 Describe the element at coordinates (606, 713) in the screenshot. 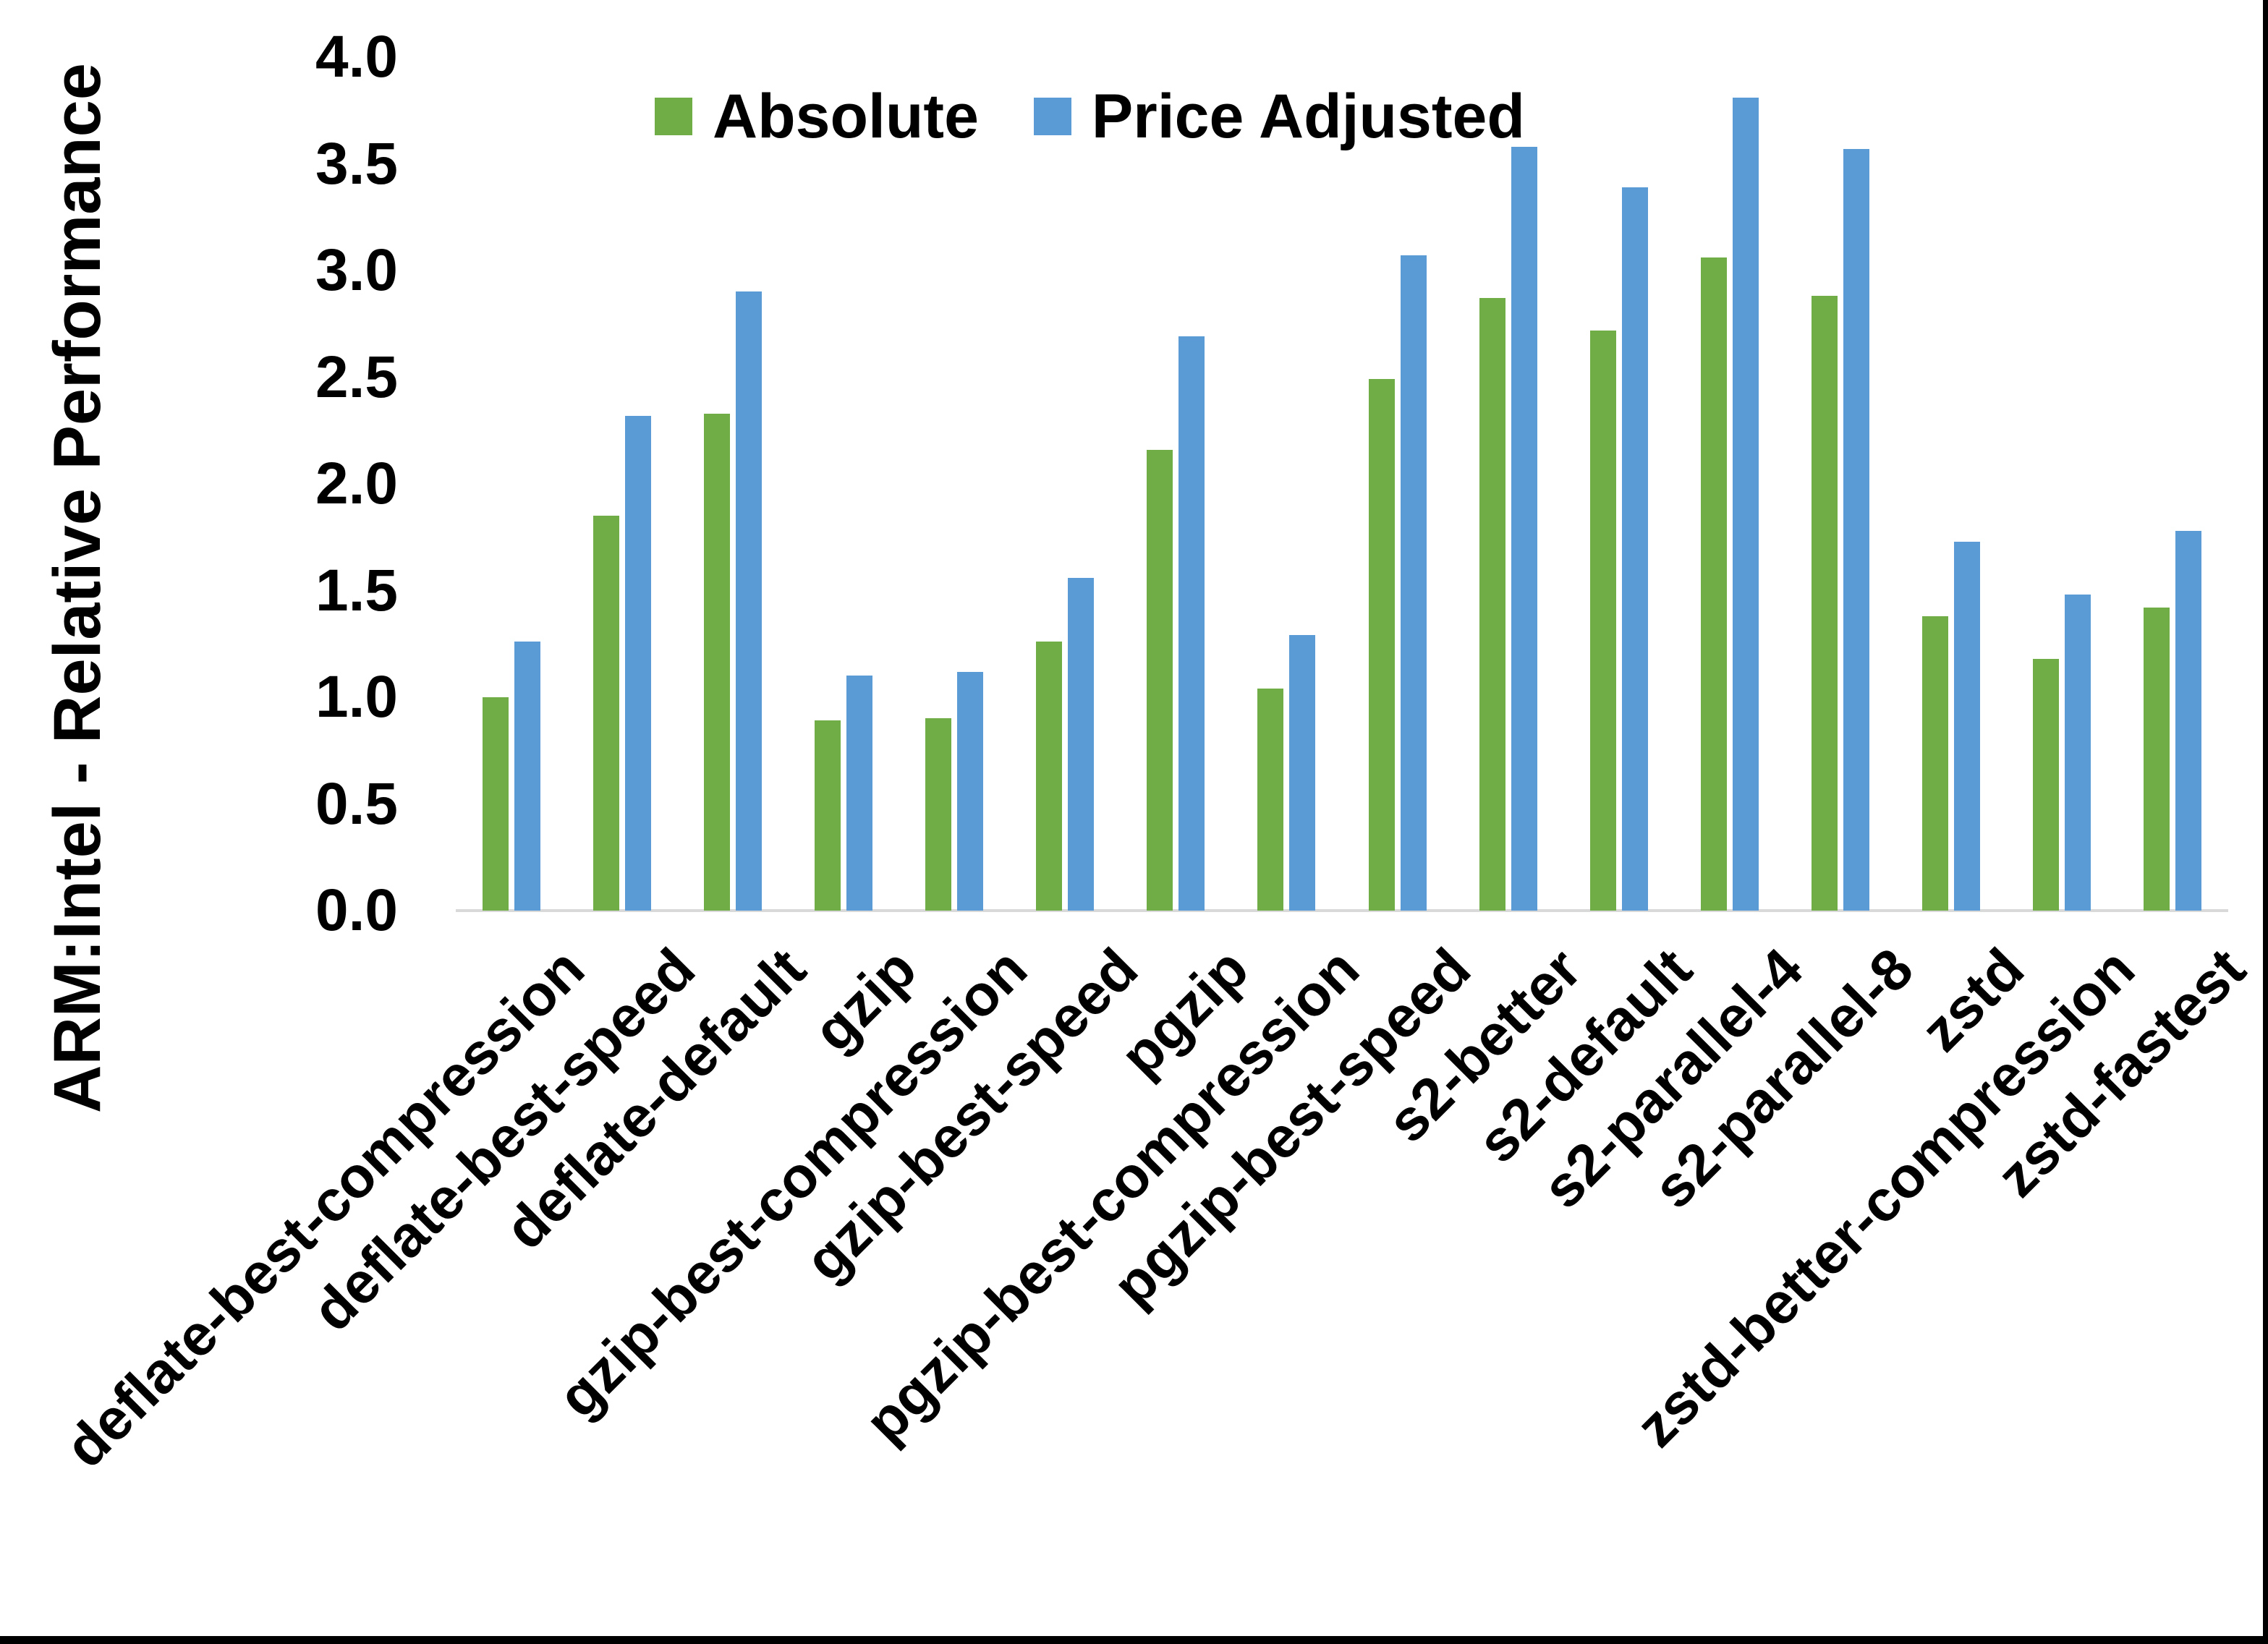

I see `bar-absolute-deflate-best-speed` at that location.